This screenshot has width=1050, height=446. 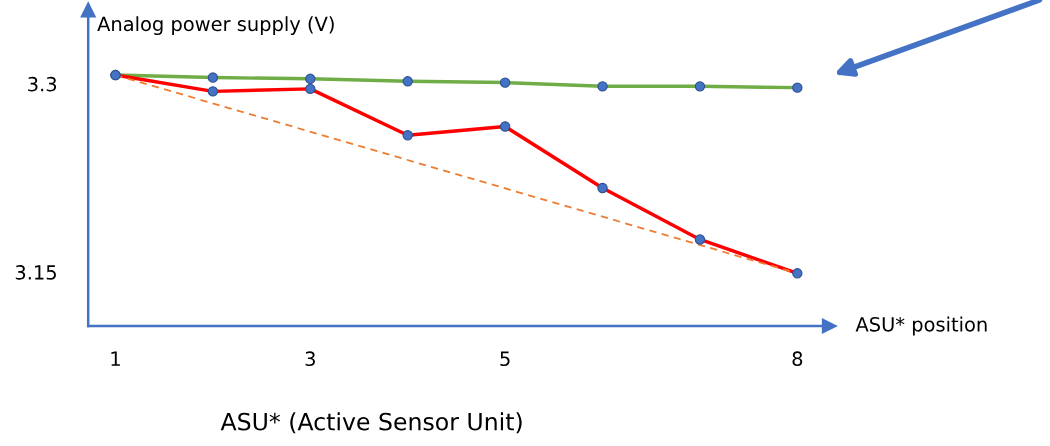 I want to click on x-axis-title: ASU* position, so click(x=921, y=326).